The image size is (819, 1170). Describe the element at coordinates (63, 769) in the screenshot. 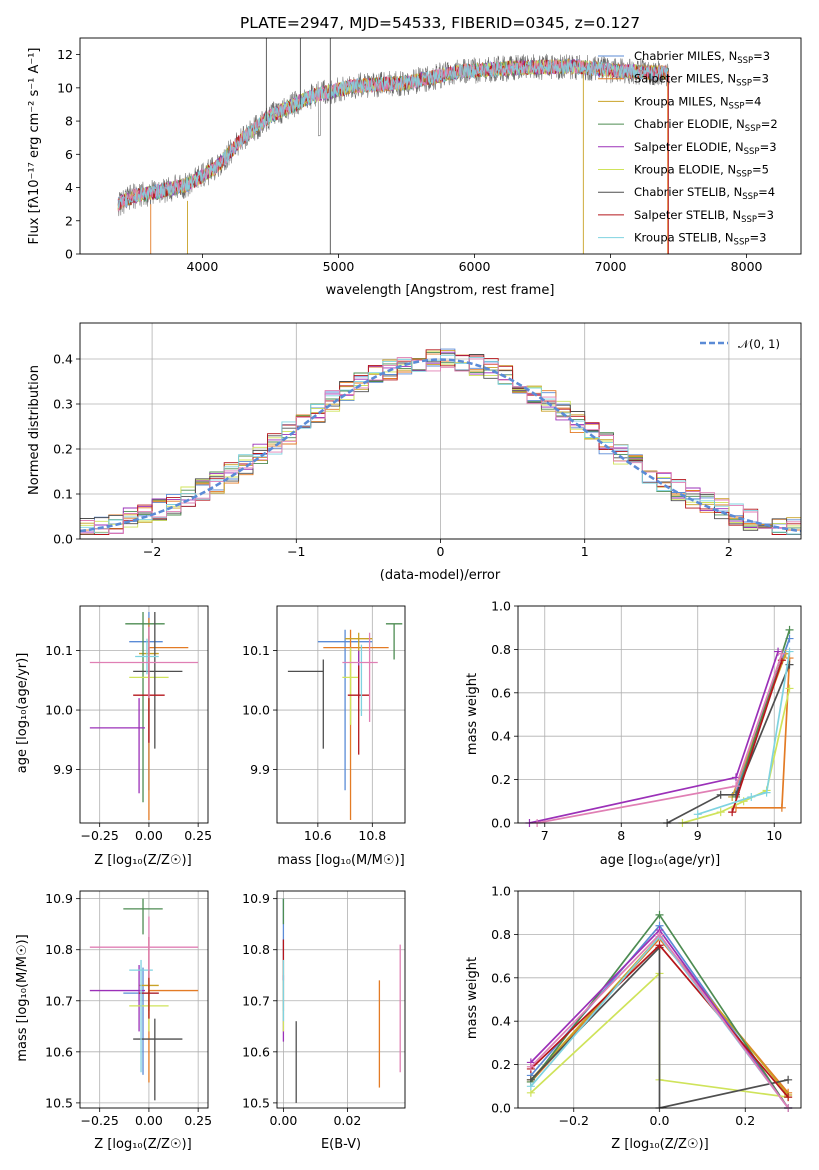

I see `y-tick-label: 9.9` at that location.